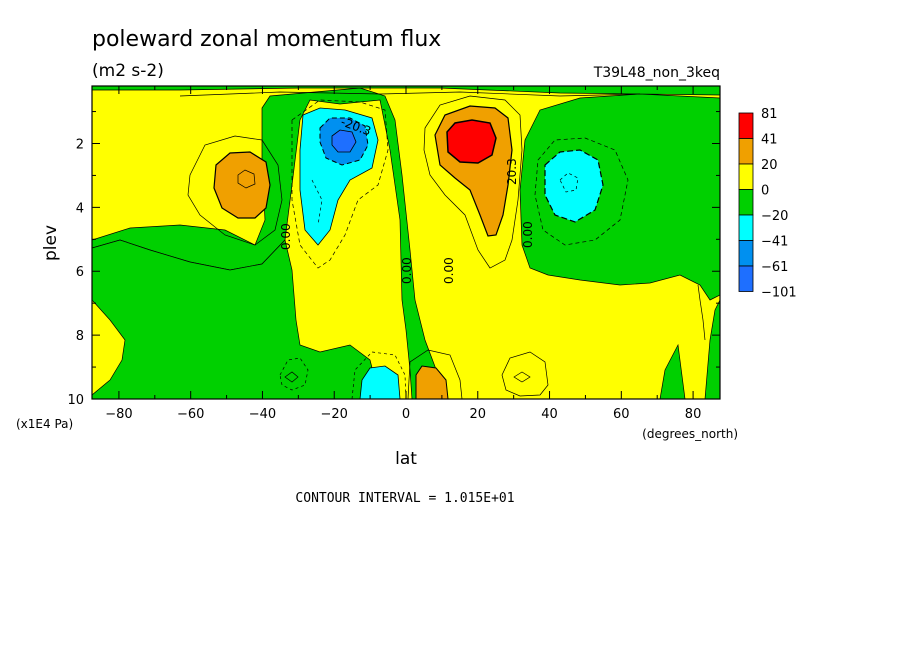 The width and height of the screenshot is (904, 654). I want to click on fill-nh-green-lower, so click(672, 371).